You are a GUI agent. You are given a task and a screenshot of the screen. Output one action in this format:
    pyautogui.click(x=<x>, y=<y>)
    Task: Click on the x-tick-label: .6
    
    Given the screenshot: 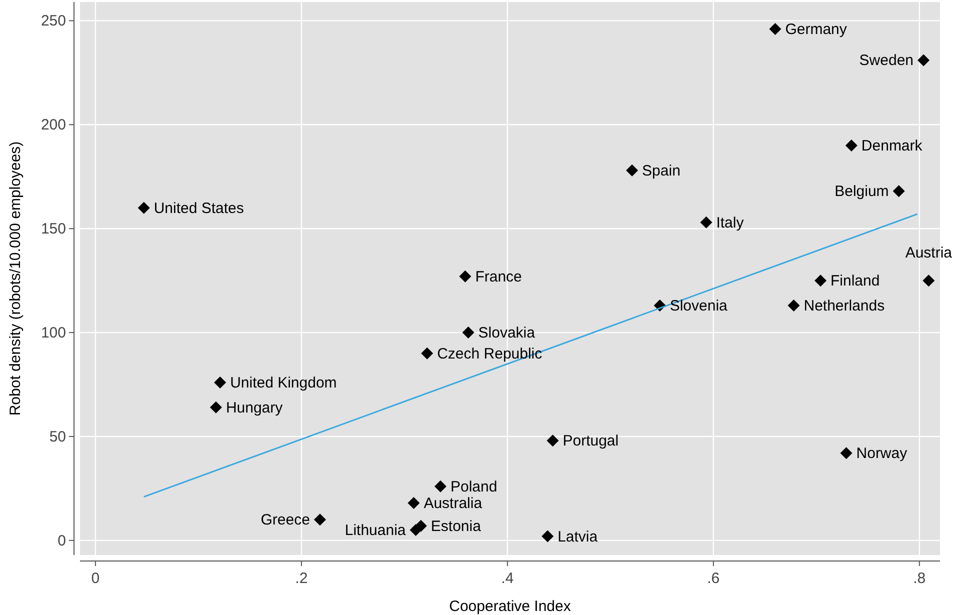 What is the action you would take?
    pyautogui.click(x=713, y=578)
    